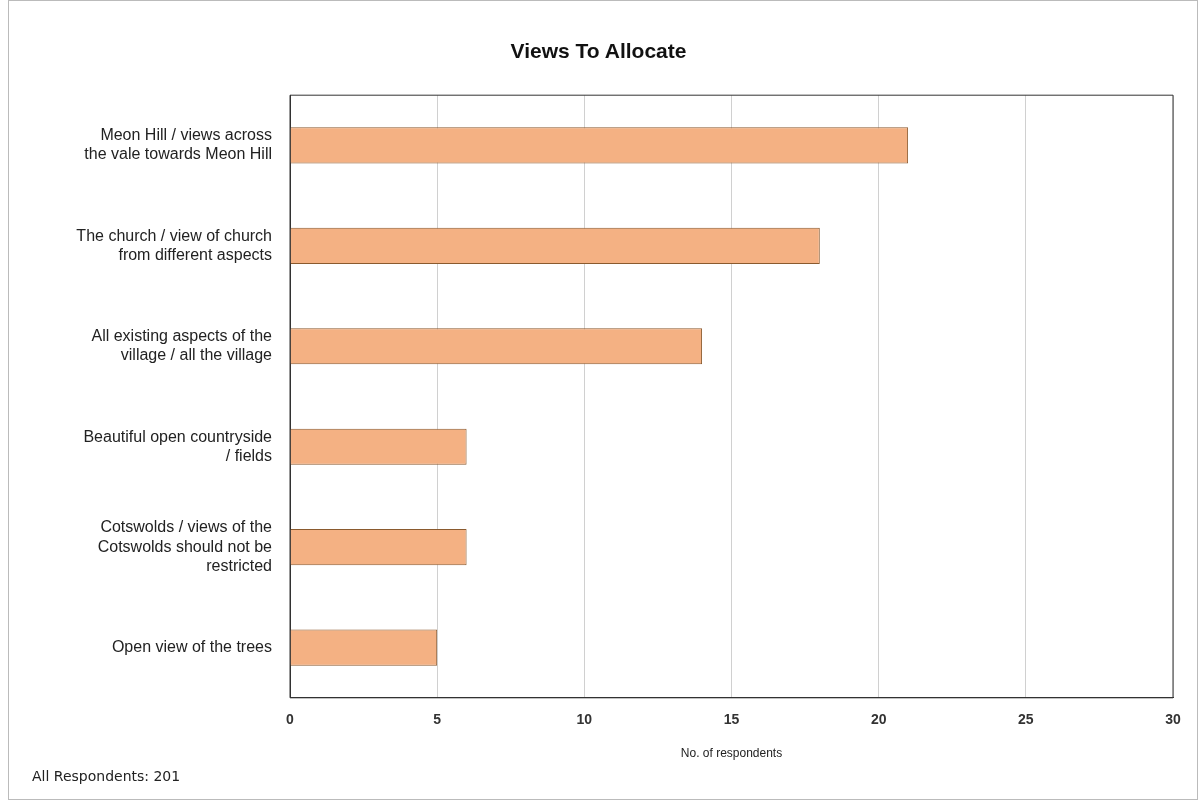 The height and width of the screenshot is (805, 1203). I want to click on text: All Respondents: 201, so click(106, 776).